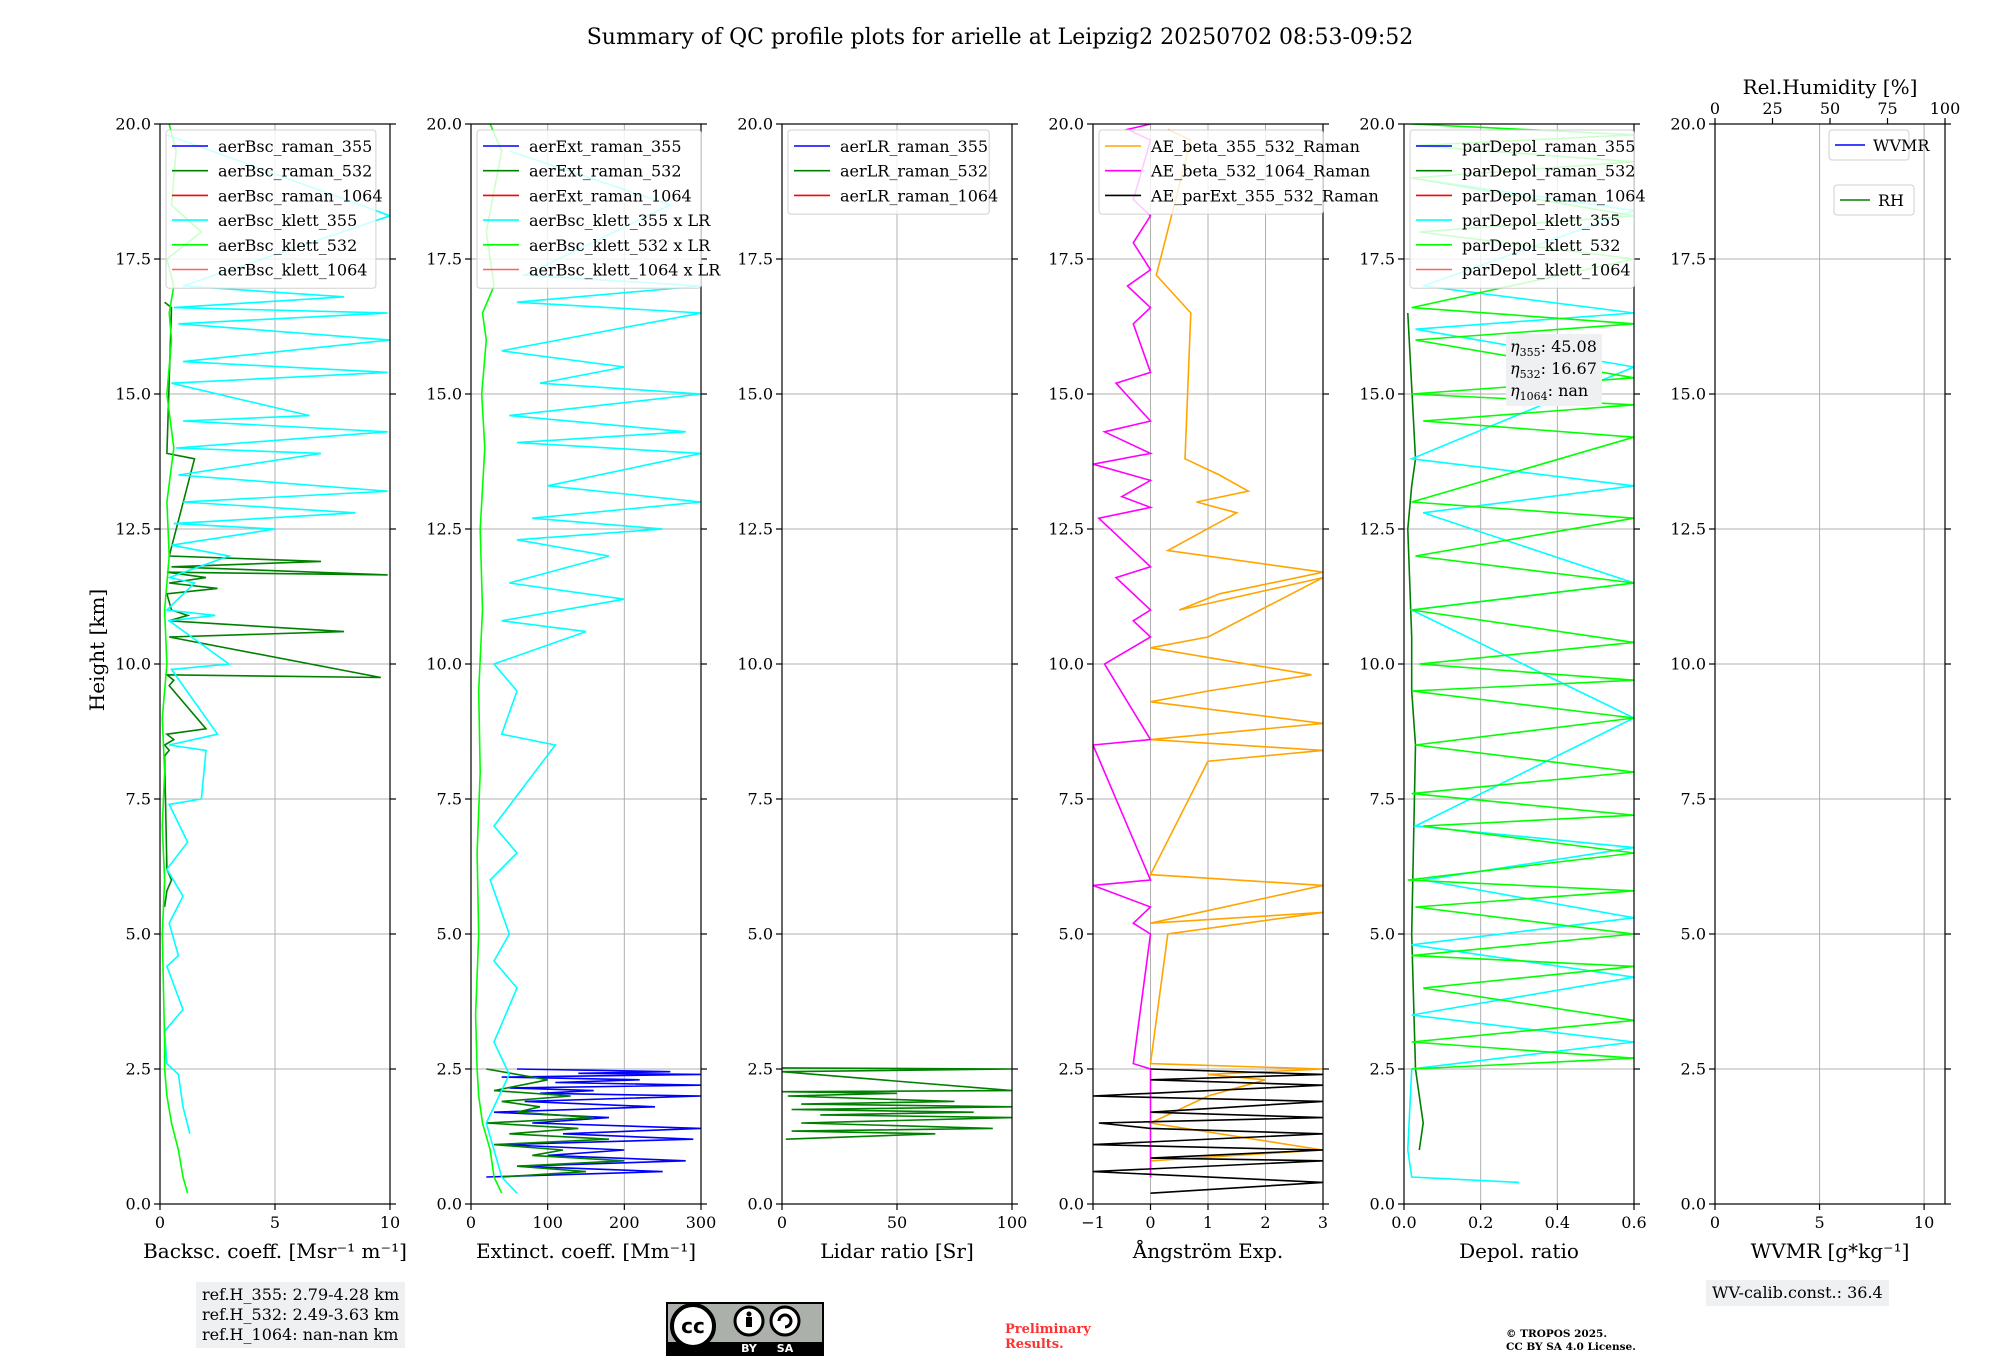  Describe the element at coordinates (1557, 1334) in the screenshot. I see `copyright-line-1: © TROPOS 2025.` at that location.